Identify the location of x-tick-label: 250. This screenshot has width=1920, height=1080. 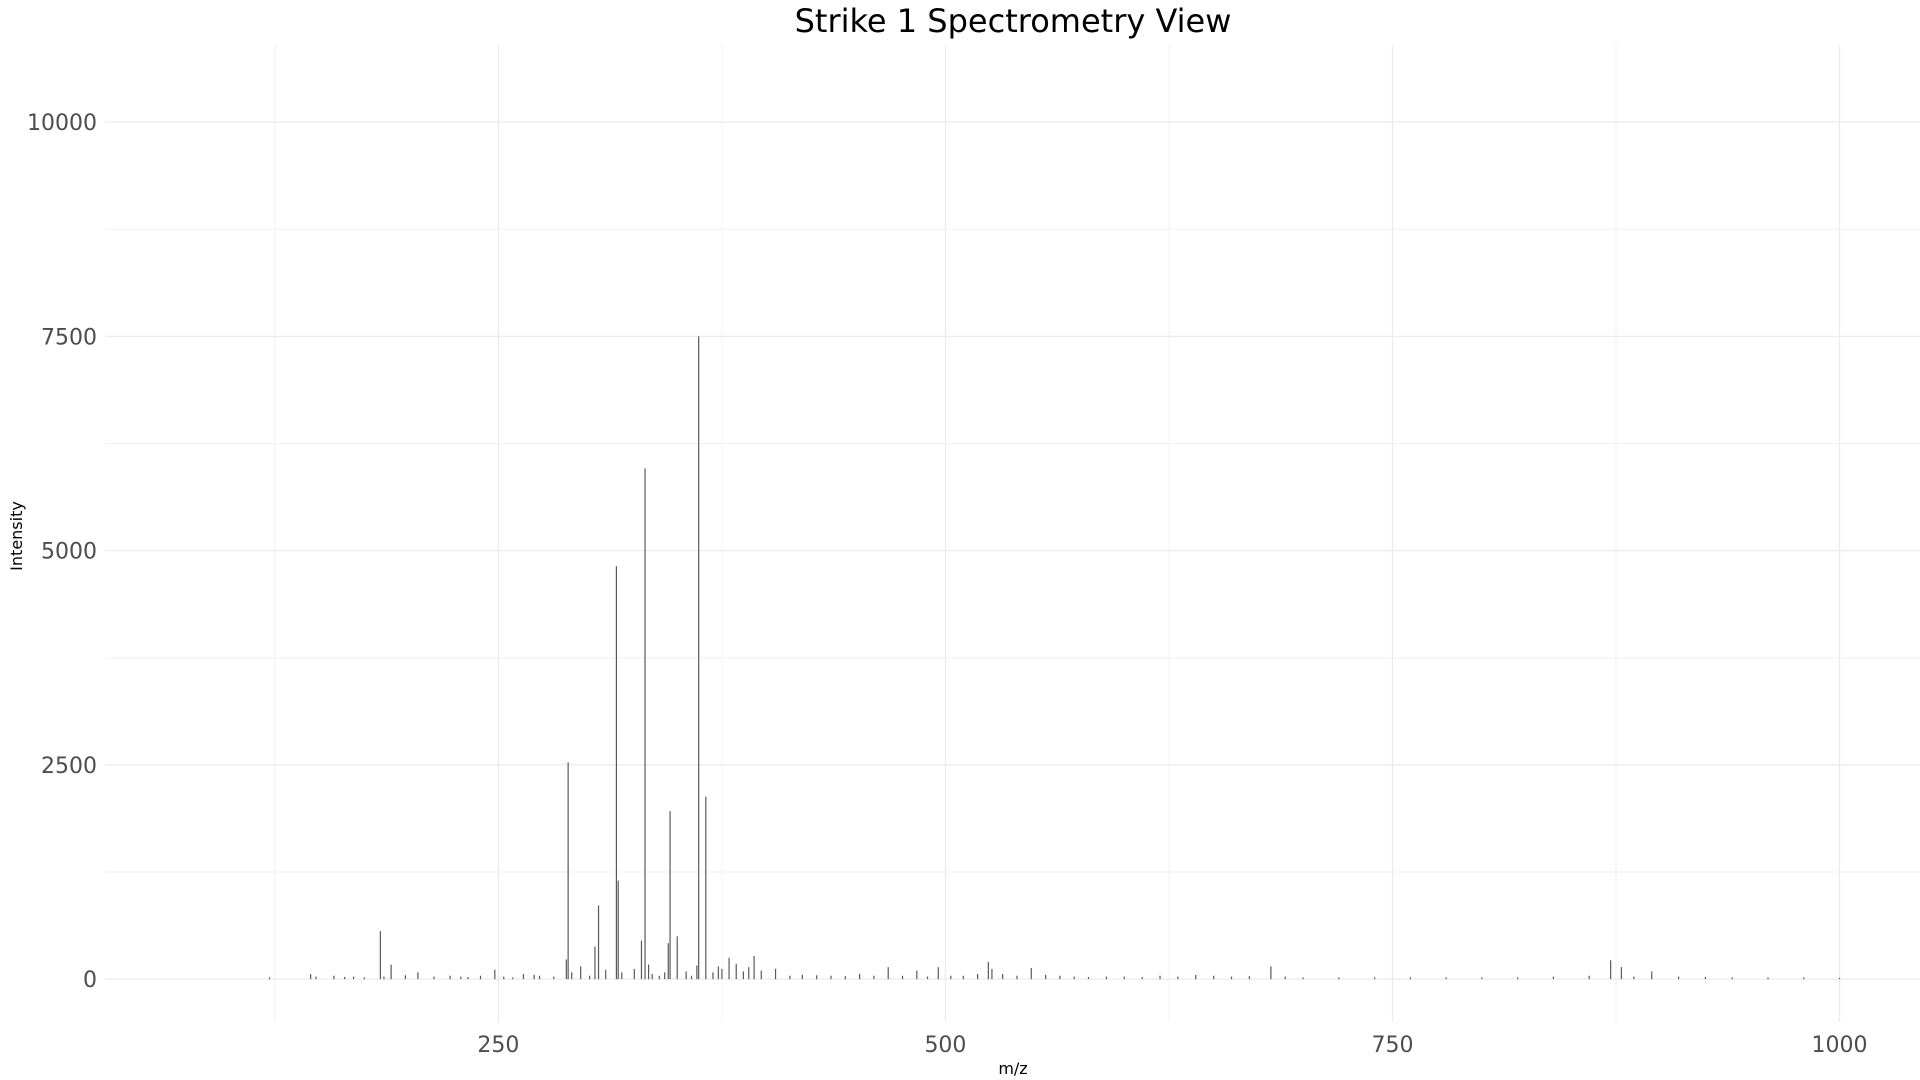
(498, 1045).